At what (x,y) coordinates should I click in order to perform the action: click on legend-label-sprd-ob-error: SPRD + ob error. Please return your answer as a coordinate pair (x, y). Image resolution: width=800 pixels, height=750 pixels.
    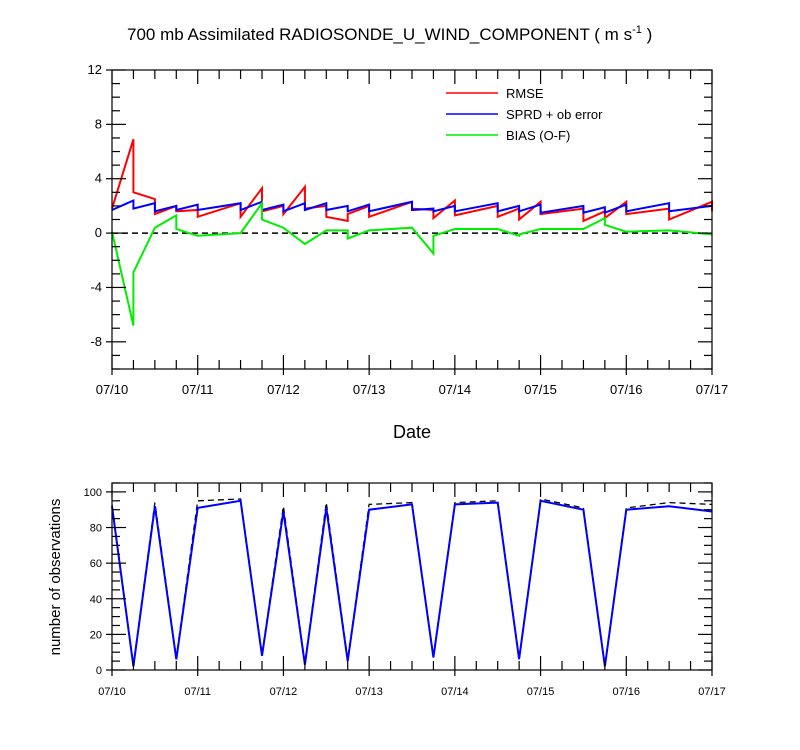
    Looking at the image, I should click on (554, 114).